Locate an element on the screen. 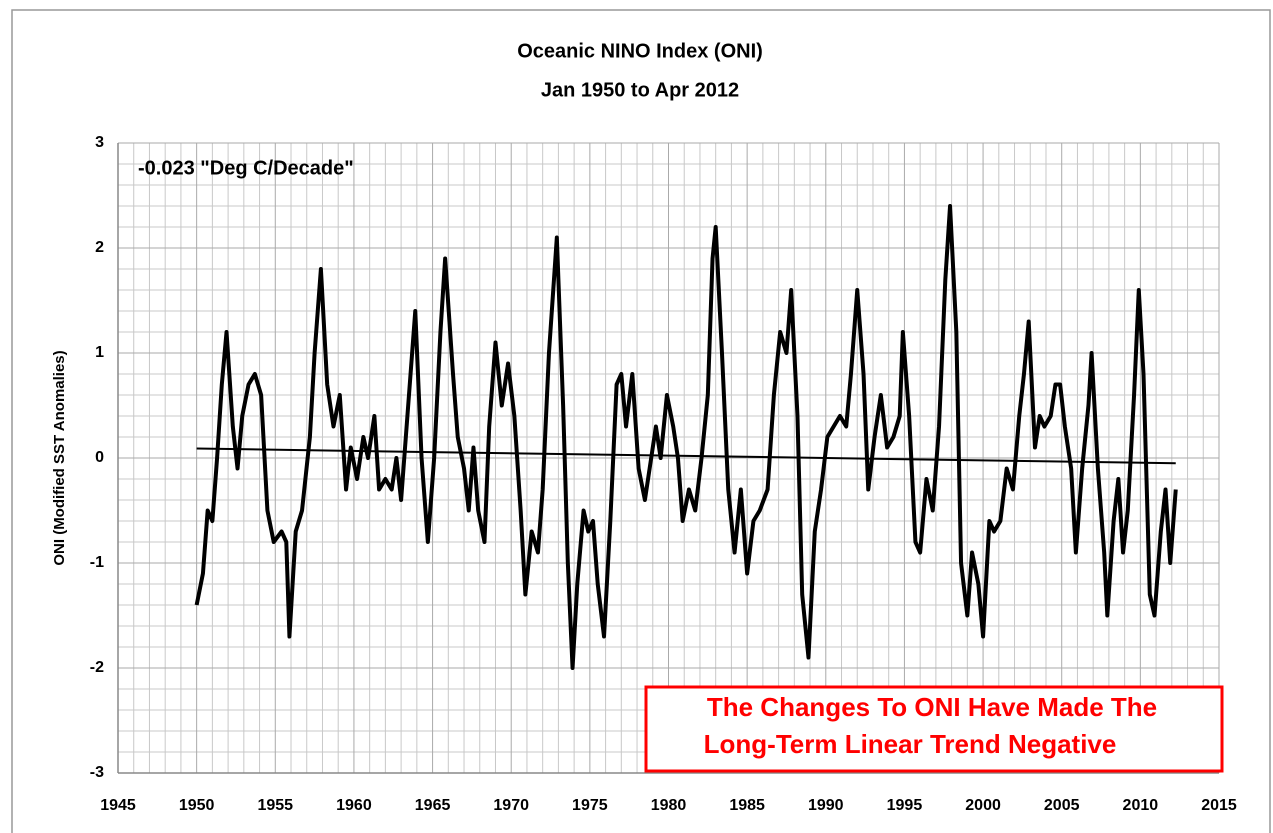 Image resolution: width=1273 pixels, height=833 pixels. x-tick-label: 1960 is located at coordinates (354, 805).